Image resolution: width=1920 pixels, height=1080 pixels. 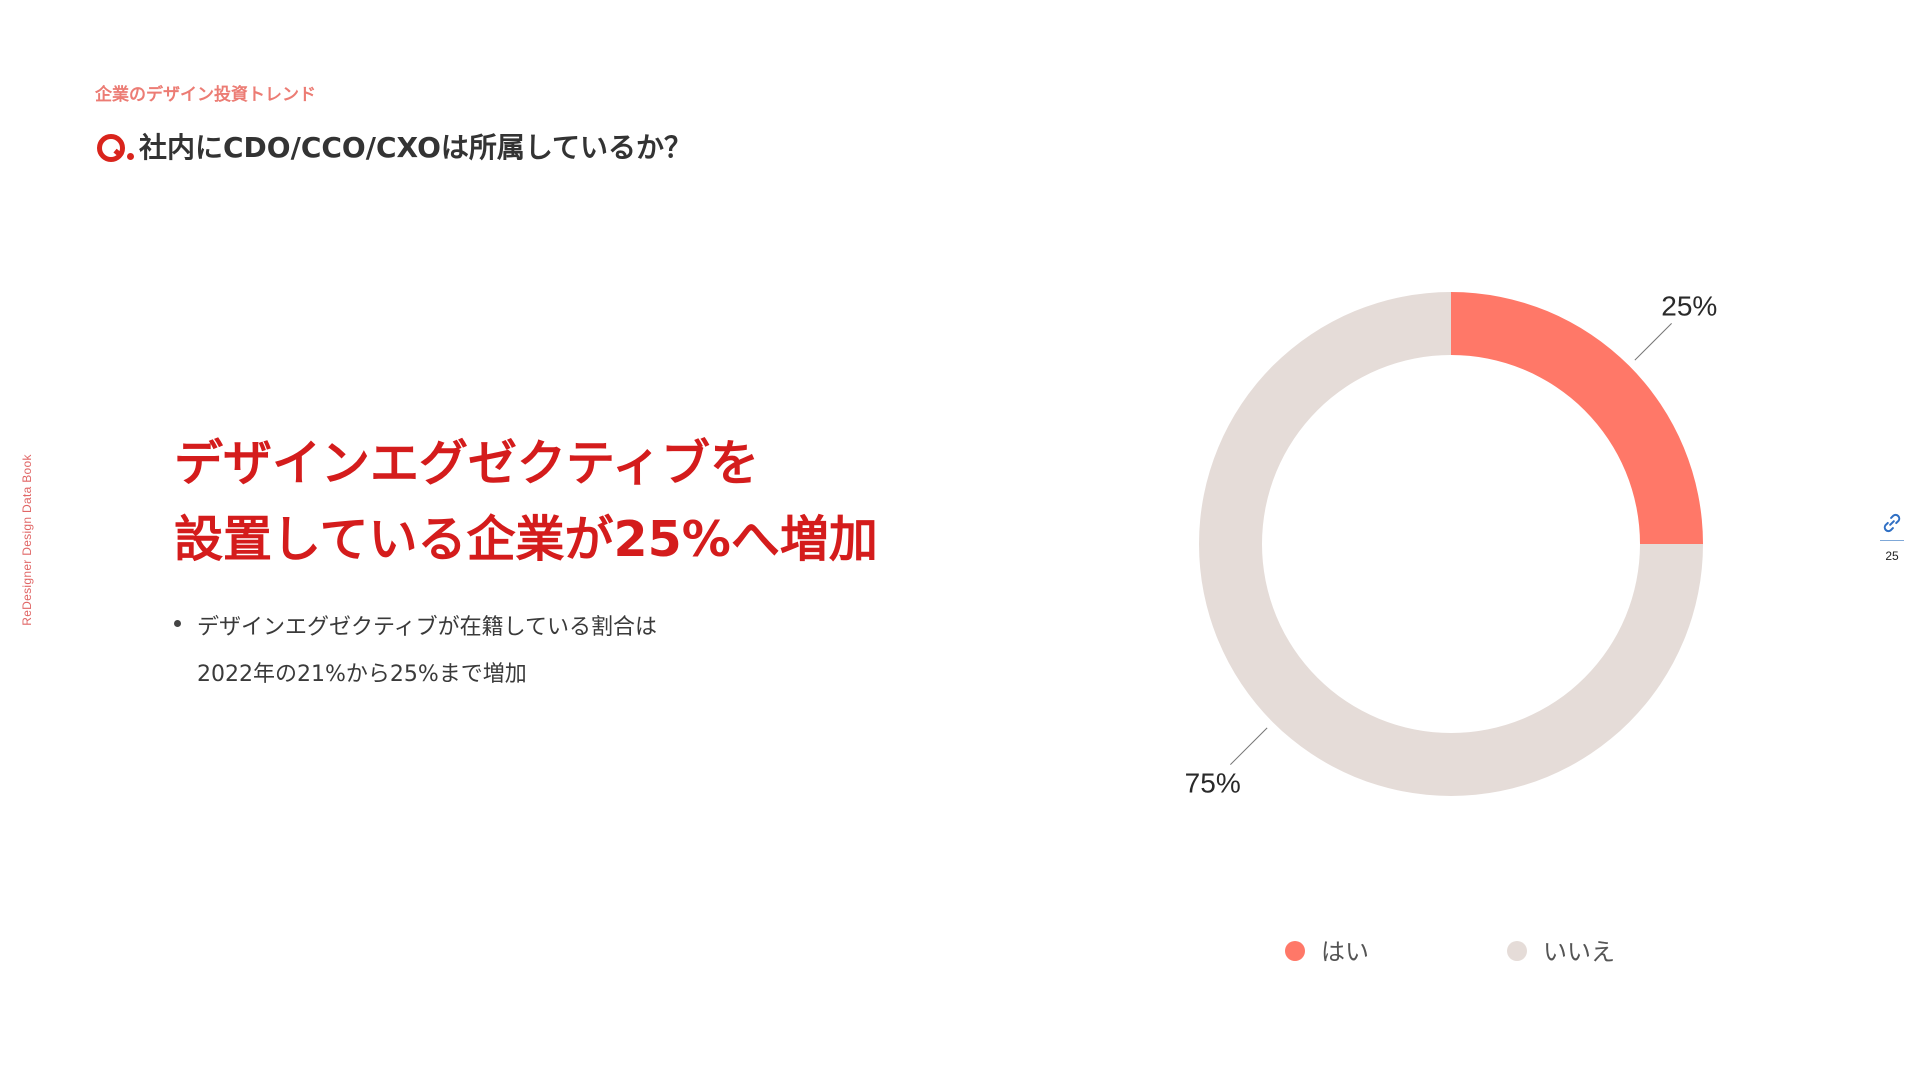 What do you see at coordinates (416, 147) in the screenshot?
I see `question-text: 社内にCDO/CCO/CXOは所属しているか？` at bounding box center [416, 147].